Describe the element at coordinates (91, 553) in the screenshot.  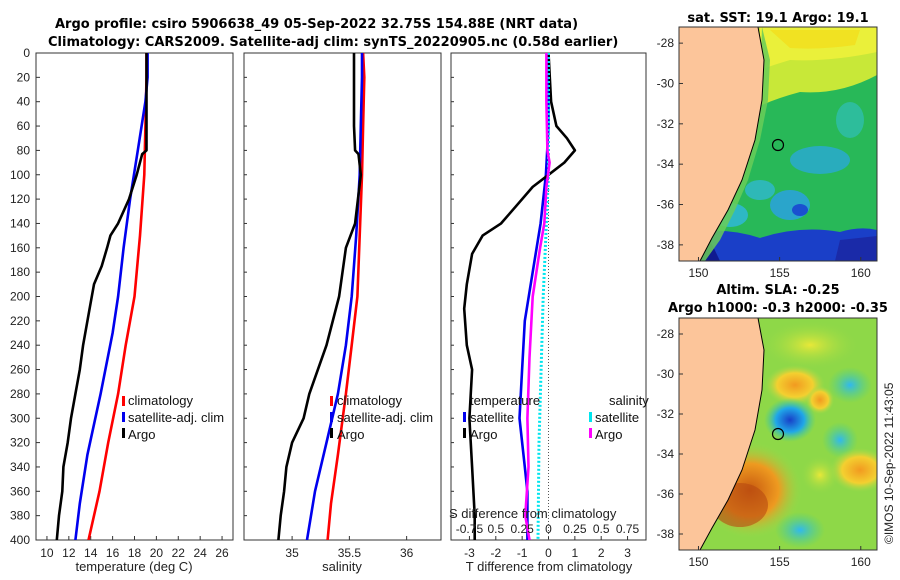
I see `x-tick-label: 14` at that location.